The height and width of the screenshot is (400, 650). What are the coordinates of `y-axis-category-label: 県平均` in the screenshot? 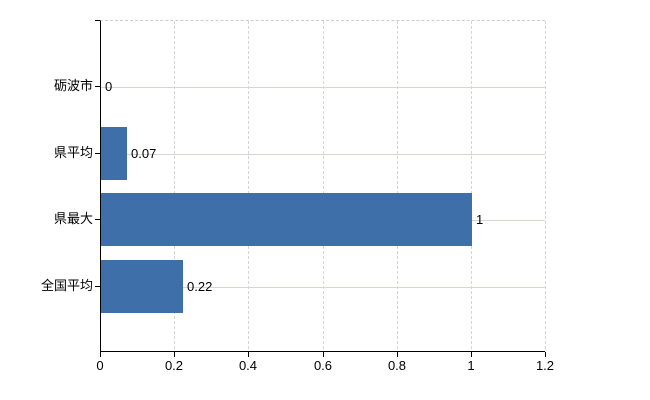 It's located at (73, 152).